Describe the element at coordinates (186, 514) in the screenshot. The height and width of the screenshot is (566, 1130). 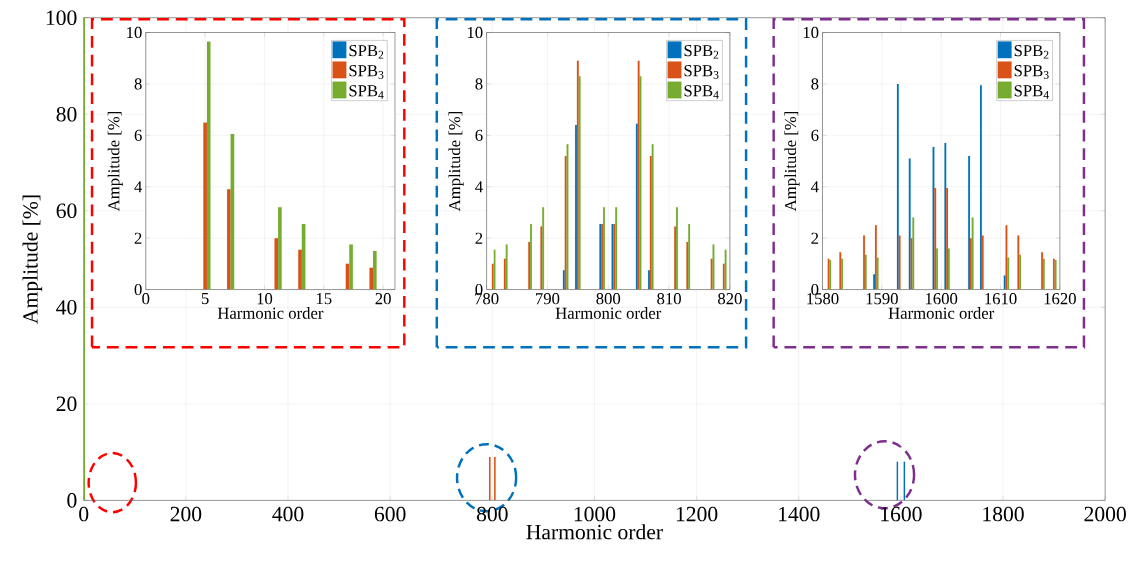
I see `x-tick-label: 200` at that location.